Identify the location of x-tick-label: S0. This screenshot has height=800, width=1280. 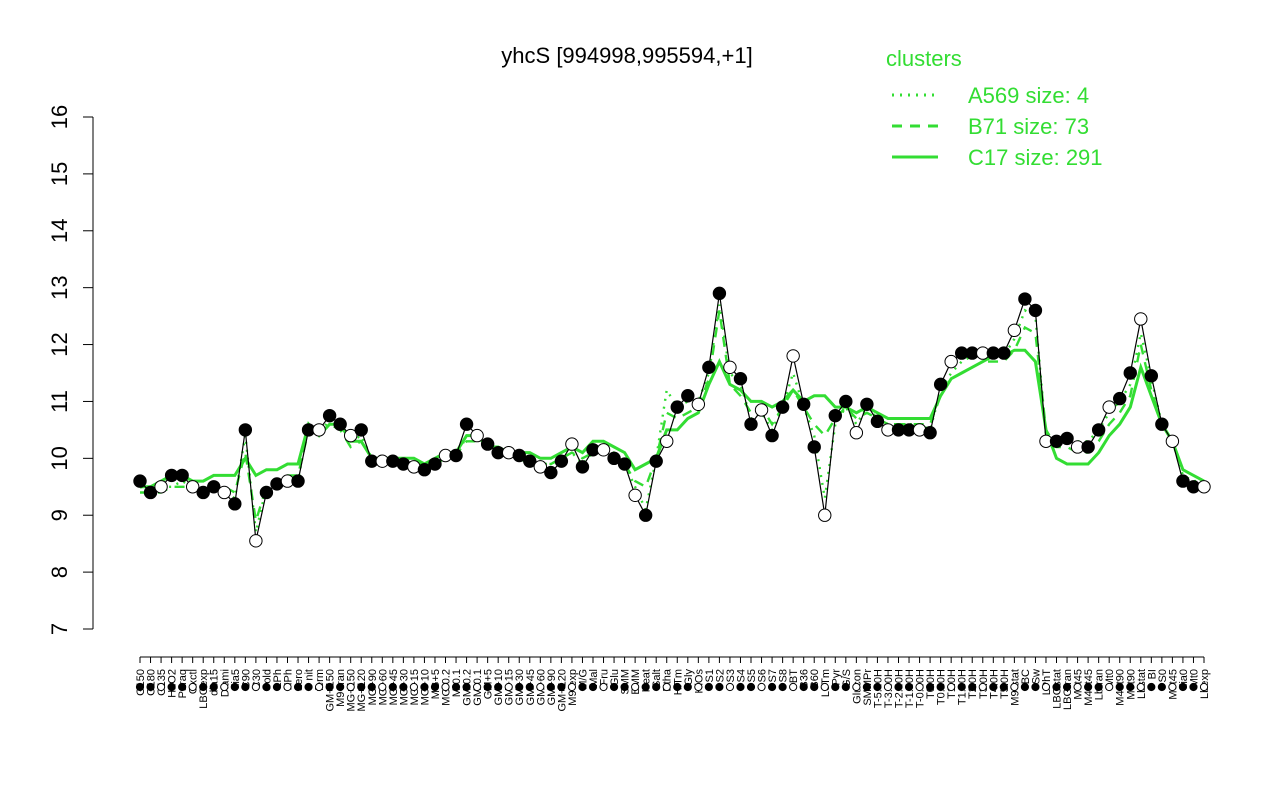
(1163, 675).